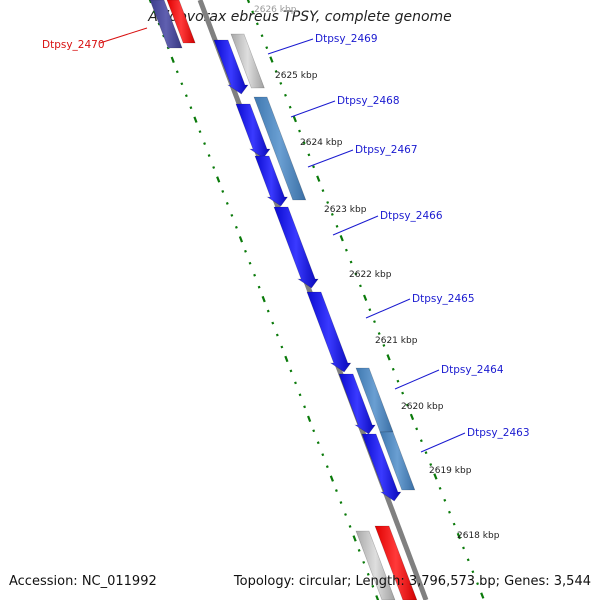 The width and height of the screenshot is (600, 600). I want to click on gene-label-dtpsy-2464: Dtpsy_2464, so click(472, 370).